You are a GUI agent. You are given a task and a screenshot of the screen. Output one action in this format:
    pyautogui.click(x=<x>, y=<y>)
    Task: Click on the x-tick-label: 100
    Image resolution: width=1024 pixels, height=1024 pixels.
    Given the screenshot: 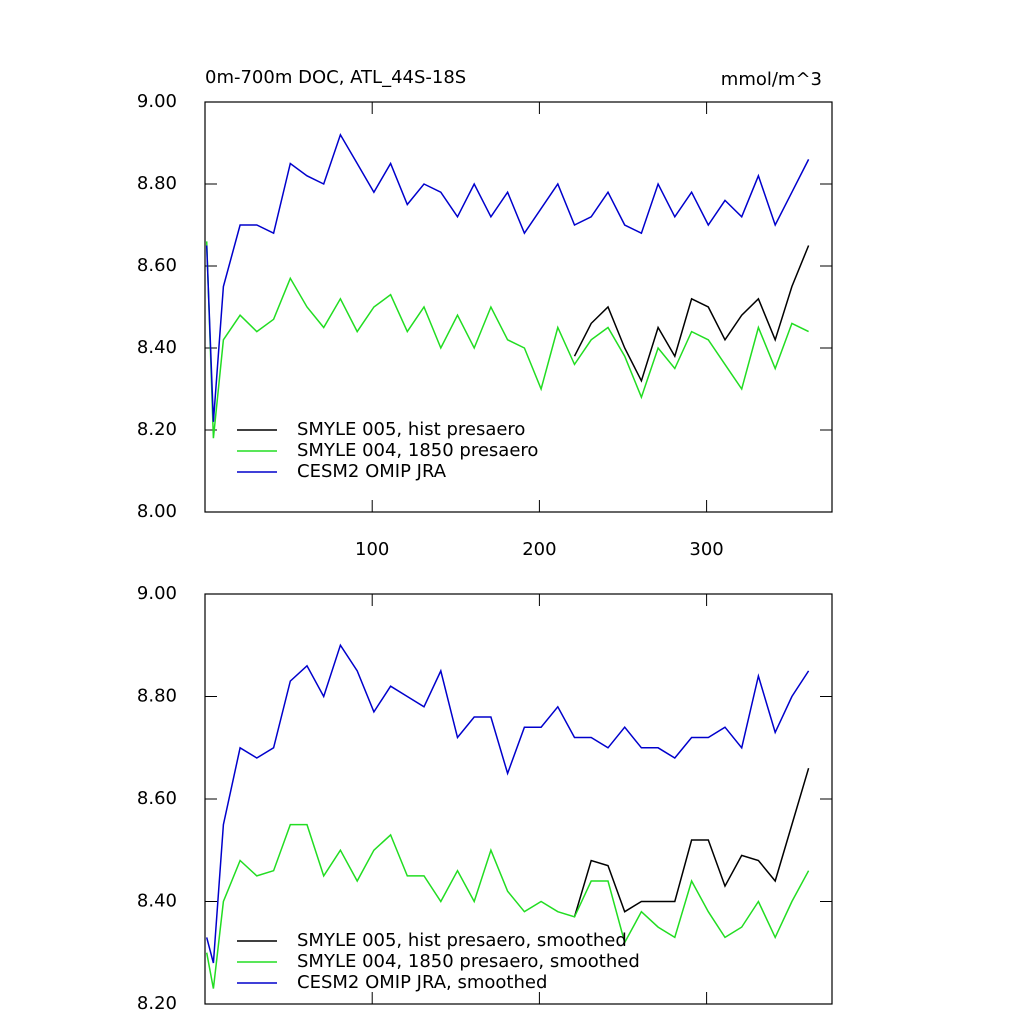 What is the action you would take?
    pyautogui.click(x=372, y=549)
    